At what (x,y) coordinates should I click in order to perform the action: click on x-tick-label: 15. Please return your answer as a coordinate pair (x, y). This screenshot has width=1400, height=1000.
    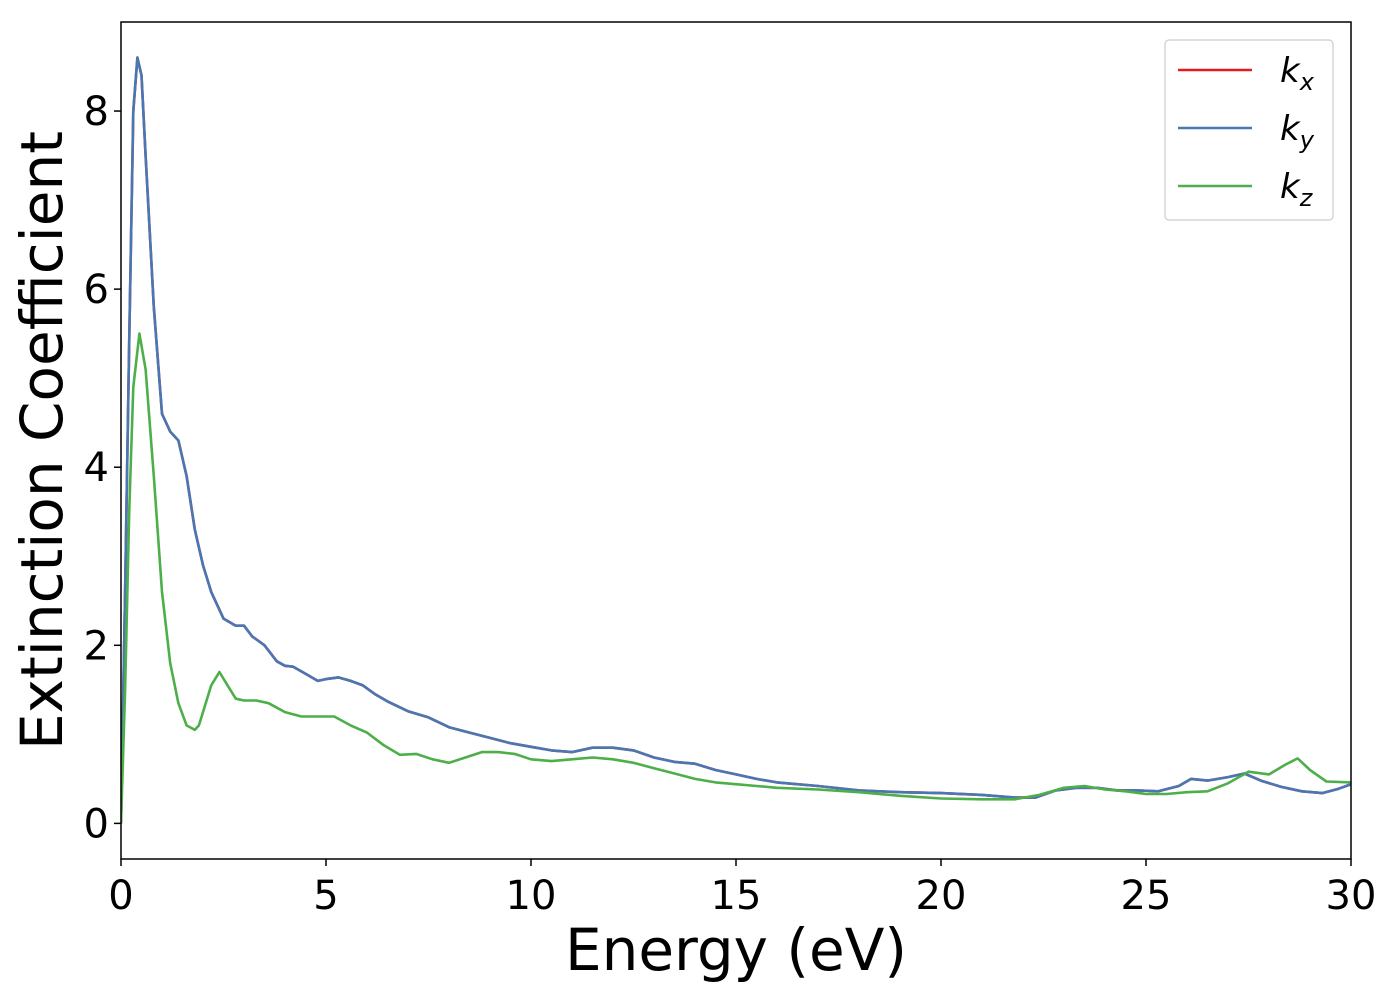
    Looking at the image, I should click on (736, 896).